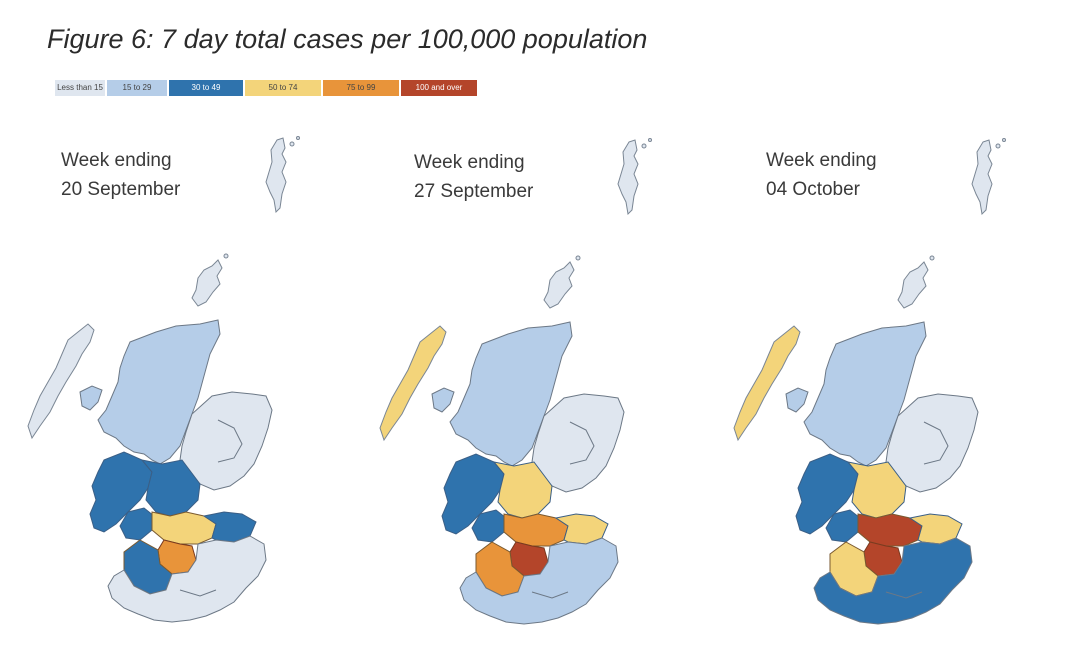 The width and height of the screenshot is (1080, 671). What do you see at coordinates (80, 88) in the screenshot?
I see `legend-item-less-than-15: Less than 15` at bounding box center [80, 88].